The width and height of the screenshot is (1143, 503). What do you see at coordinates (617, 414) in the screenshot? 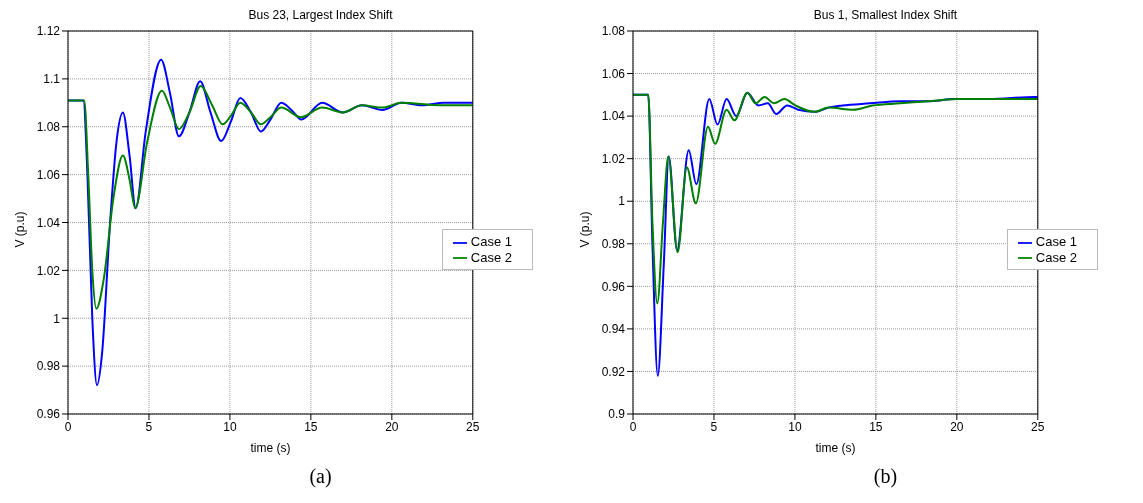
I see `y-tick-label: 0.9` at bounding box center [617, 414].